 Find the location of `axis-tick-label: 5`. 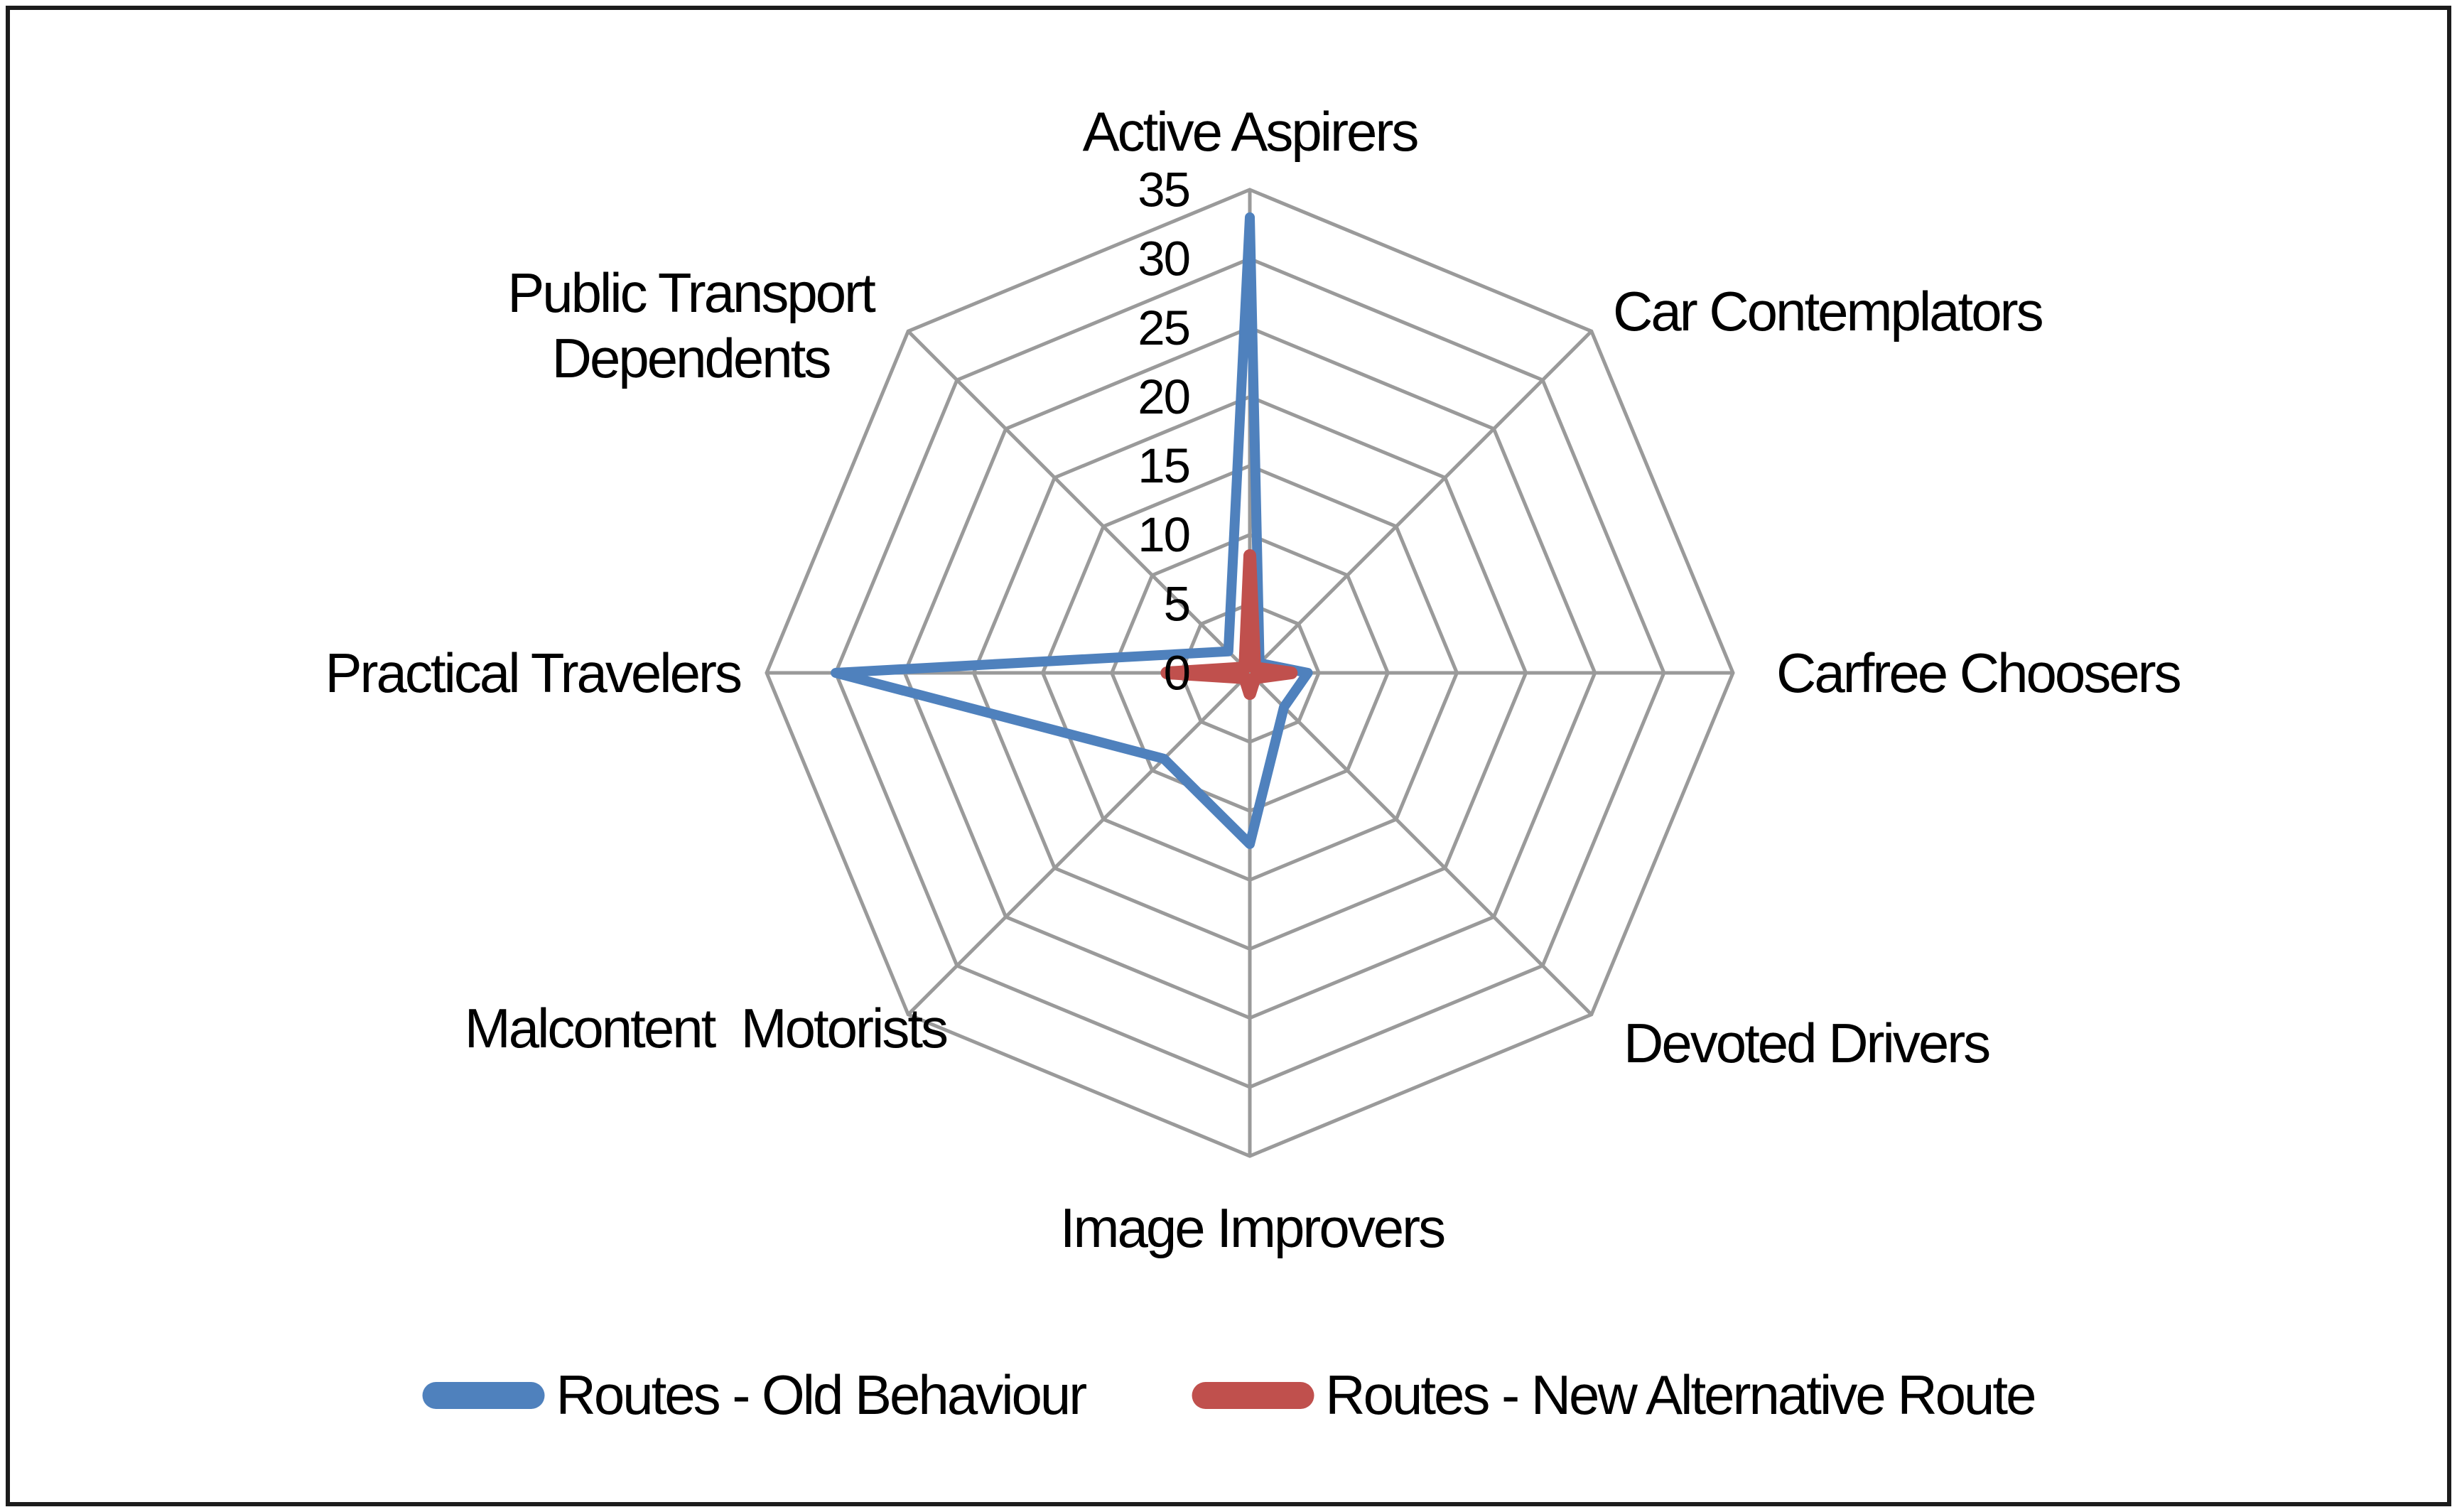

axis-tick-label: 5 is located at coordinates (1176, 603).